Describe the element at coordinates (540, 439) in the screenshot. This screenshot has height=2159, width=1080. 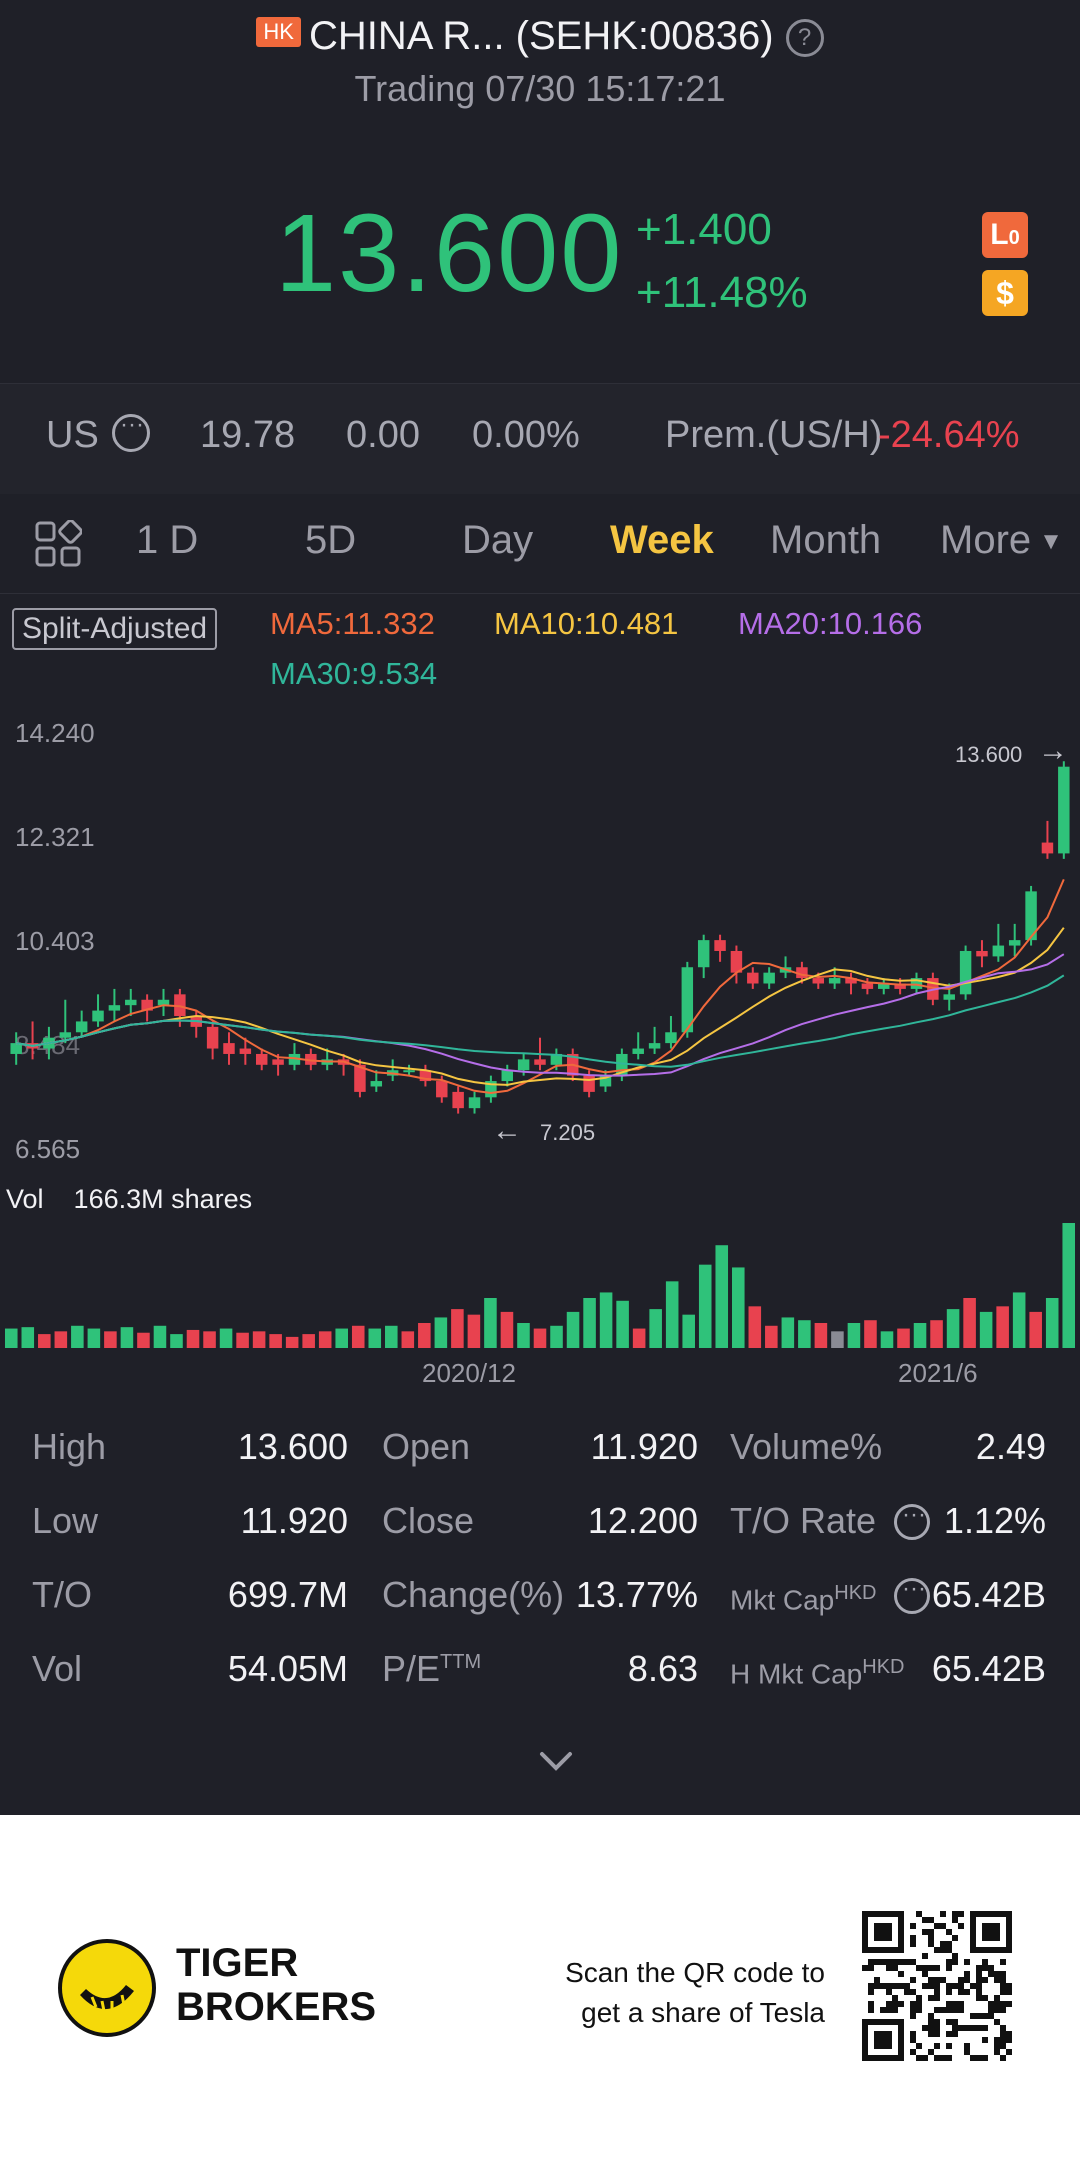
I see `us-quote-row: US 19.78 0.00 0.00% Prem.(US/H) -24.64%` at that location.